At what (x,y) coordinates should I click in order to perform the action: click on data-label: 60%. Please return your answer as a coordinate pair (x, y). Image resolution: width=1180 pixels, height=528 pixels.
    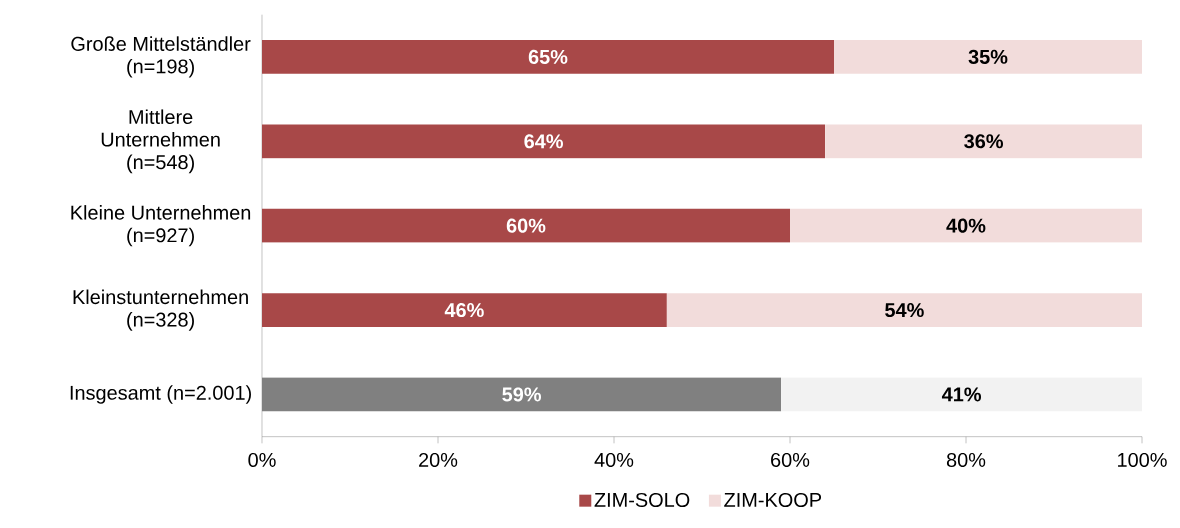
    Looking at the image, I should click on (526, 225).